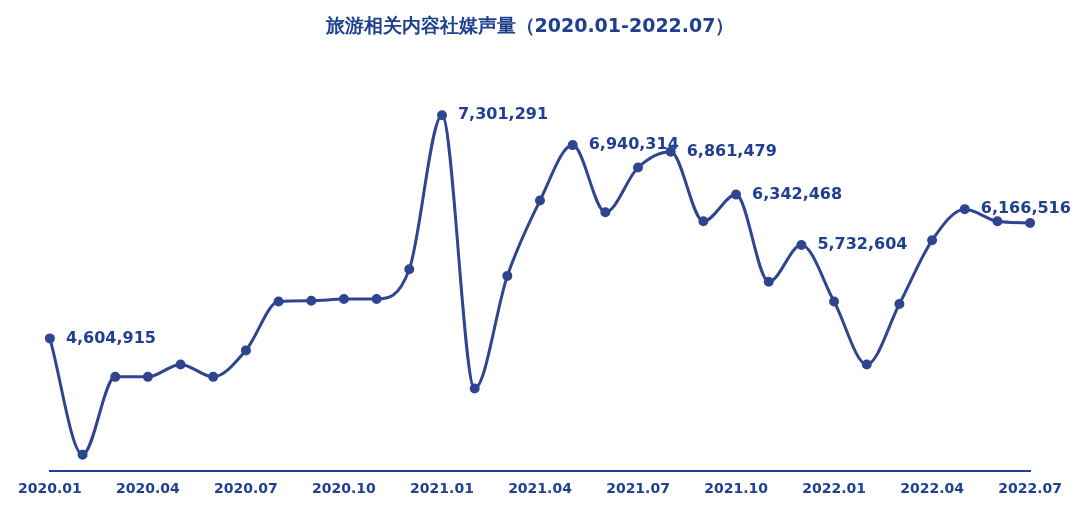 The image size is (1080, 518). What do you see at coordinates (503, 114) in the screenshot?
I see `data-label: 7,301,291` at bounding box center [503, 114].